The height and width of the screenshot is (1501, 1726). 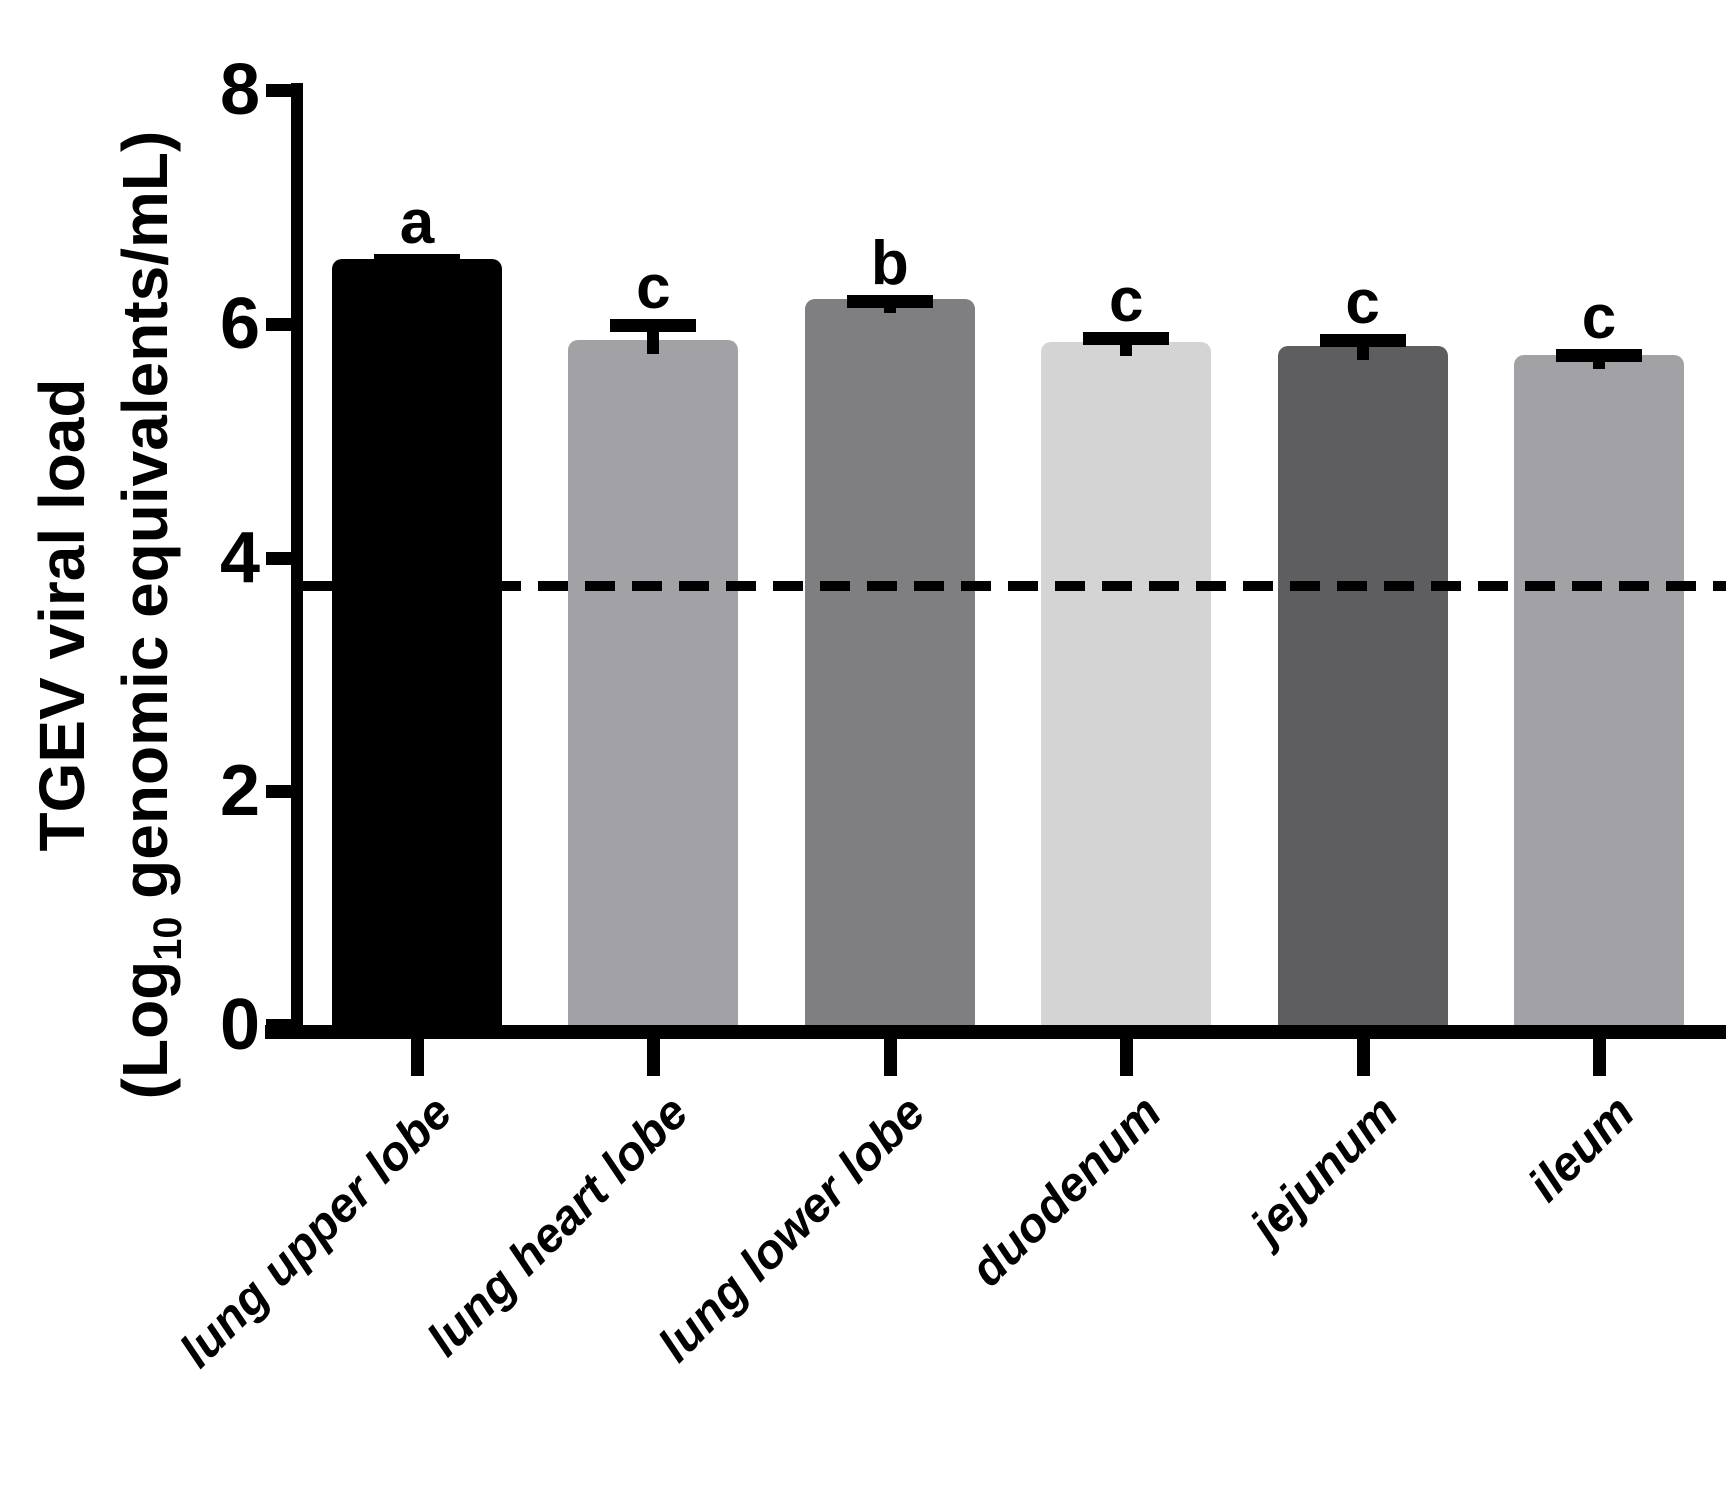 What do you see at coordinates (239, 1025) in the screenshot?
I see `y-axis-tick-label: 0` at bounding box center [239, 1025].